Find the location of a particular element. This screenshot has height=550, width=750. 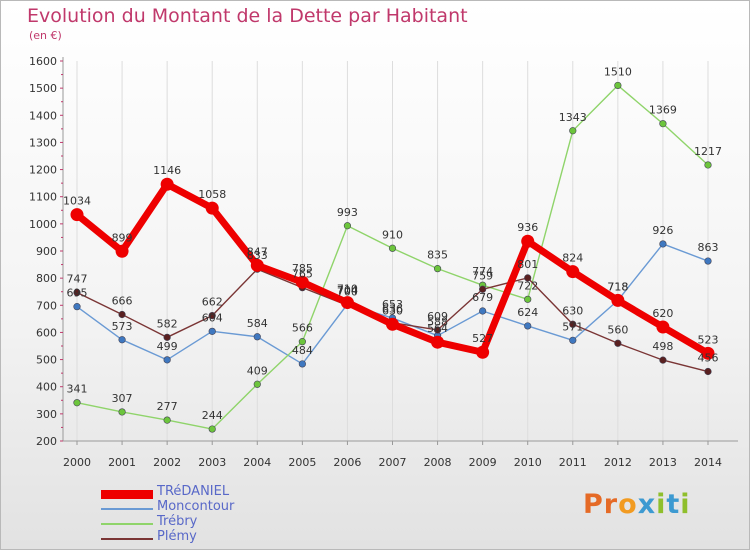

data-point-trebry-2006 is located at coordinates (347, 226).